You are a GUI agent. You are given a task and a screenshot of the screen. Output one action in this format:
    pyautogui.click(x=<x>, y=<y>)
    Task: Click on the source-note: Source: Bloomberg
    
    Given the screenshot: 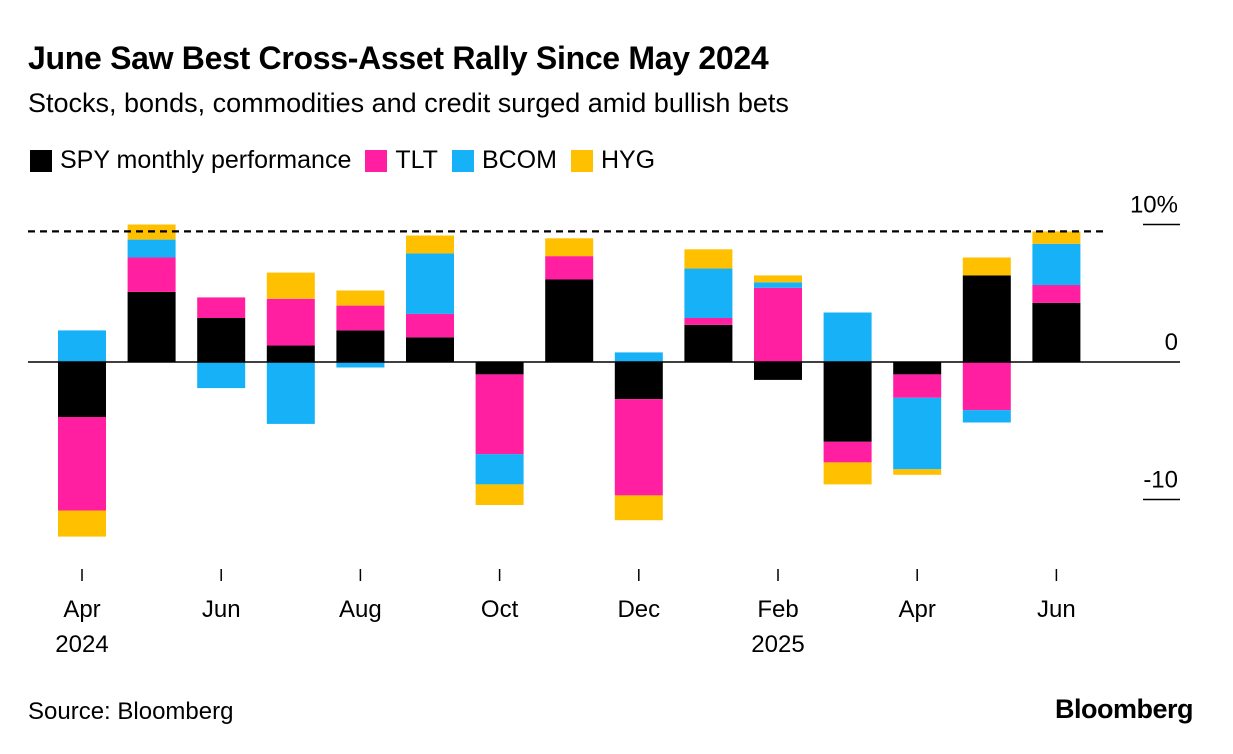 What is the action you would take?
    pyautogui.click(x=131, y=711)
    